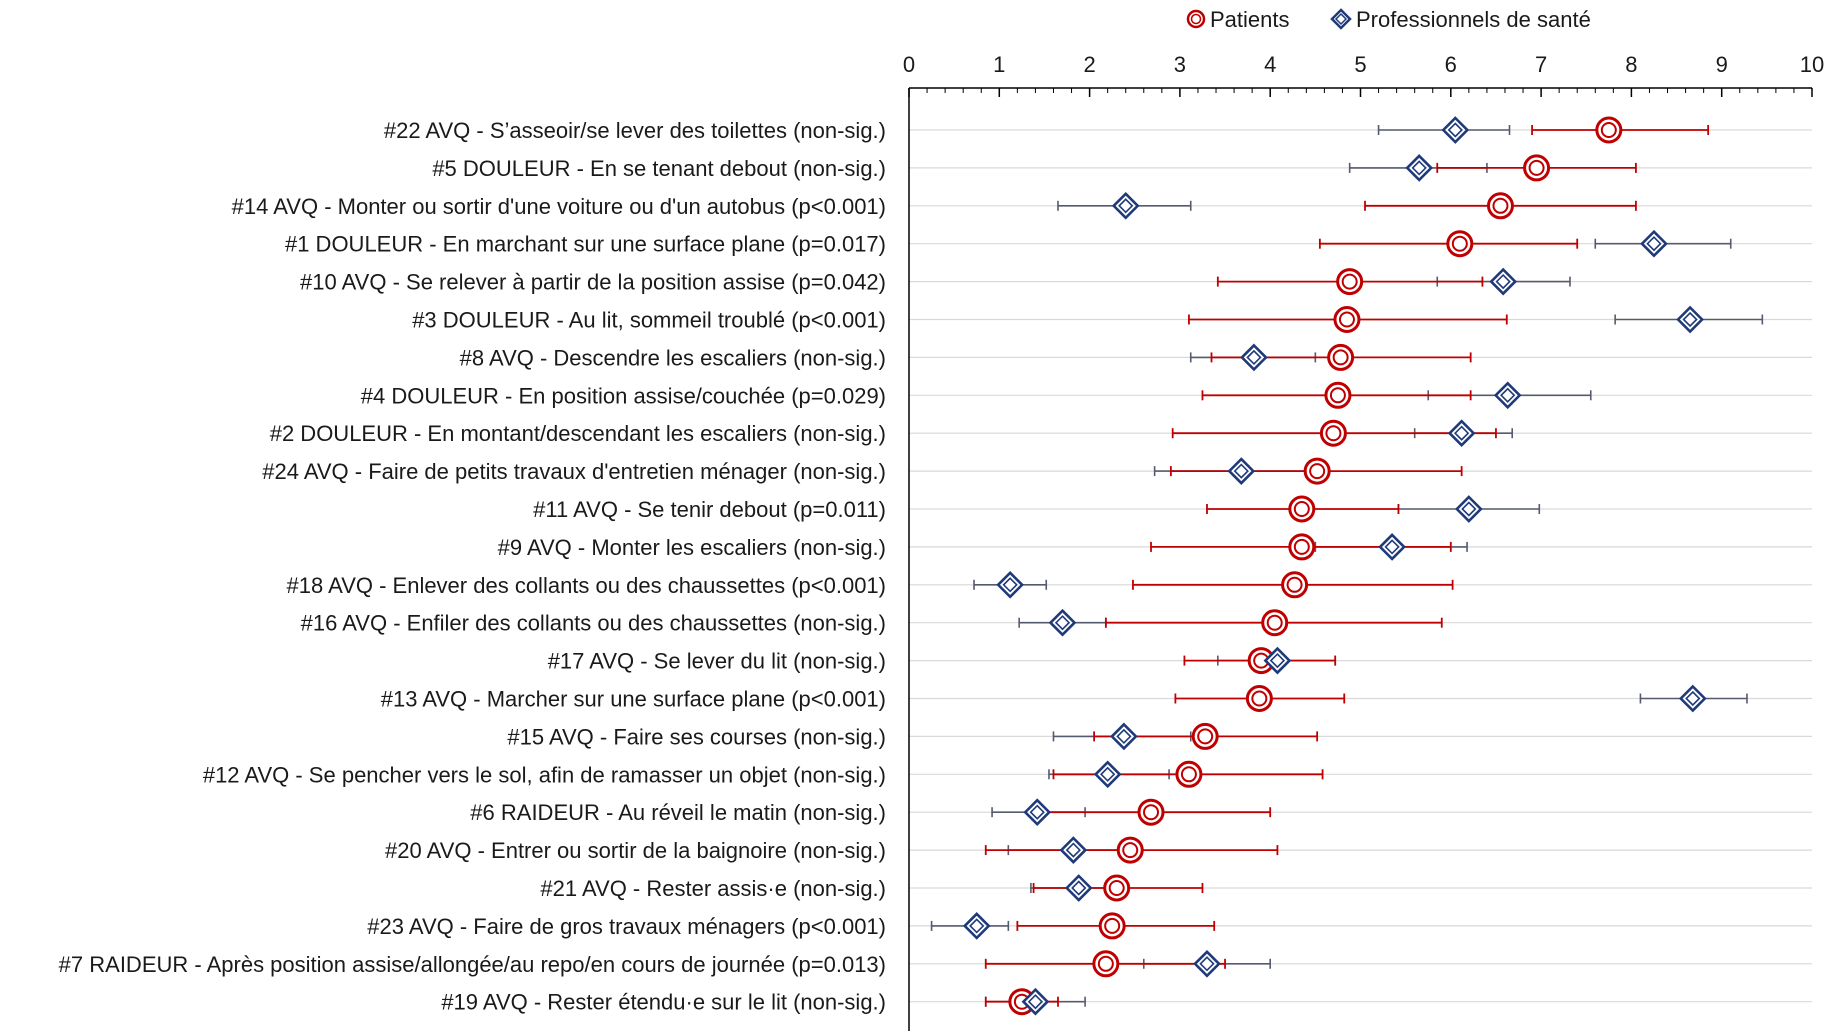 This screenshot has width=1834, height=1036. I want to click on x-tick-label: 3, so click(1180, 64).